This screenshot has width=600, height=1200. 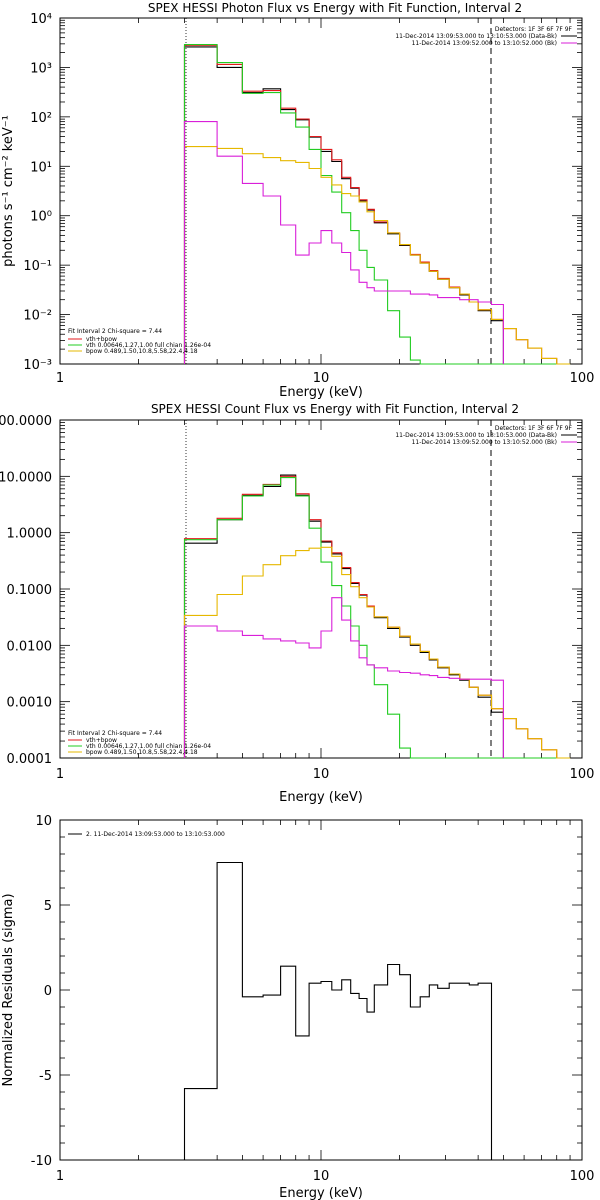 What do you see at coordinates (321, 797) in the screenshot?
I see `count-x-axis-label: Energy (keV)` at bounding box center [321, 797].